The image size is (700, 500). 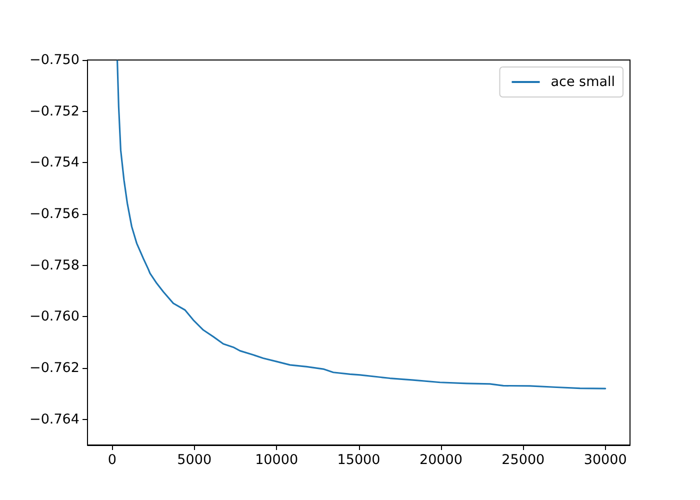 What do you see at coordinates (55, 419) in the screenshot?
I see `y-tick-label: −0.764` at bounding box center [55, 419].